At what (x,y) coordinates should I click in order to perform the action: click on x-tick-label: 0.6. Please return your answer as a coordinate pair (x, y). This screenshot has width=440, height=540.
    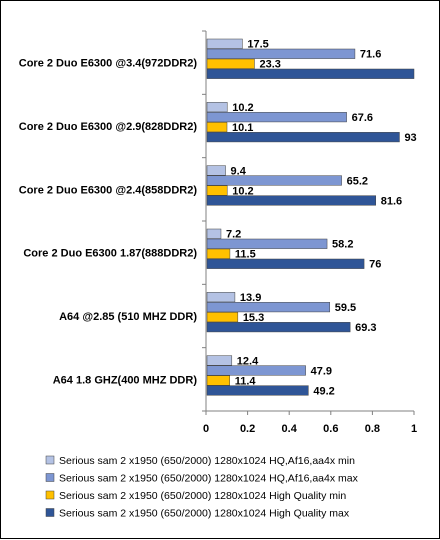
    Looking at the image, I should click on (330, 429).